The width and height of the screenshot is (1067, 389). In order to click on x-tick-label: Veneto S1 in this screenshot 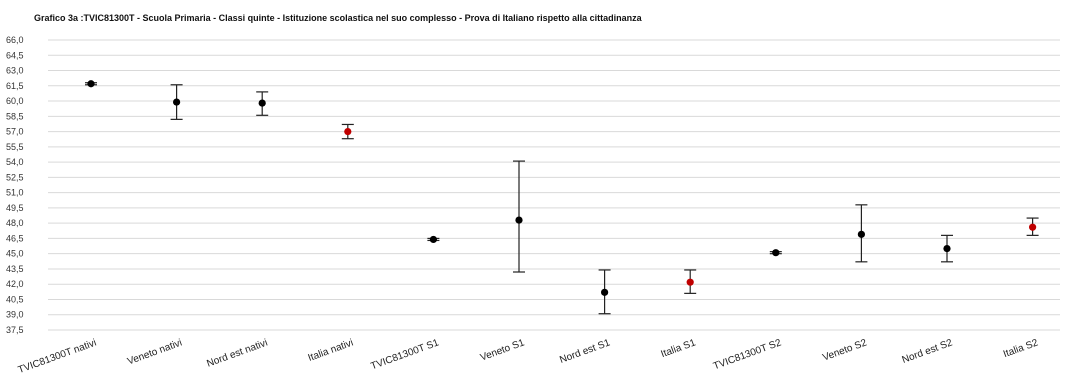, I will do `click(503, 350)`.